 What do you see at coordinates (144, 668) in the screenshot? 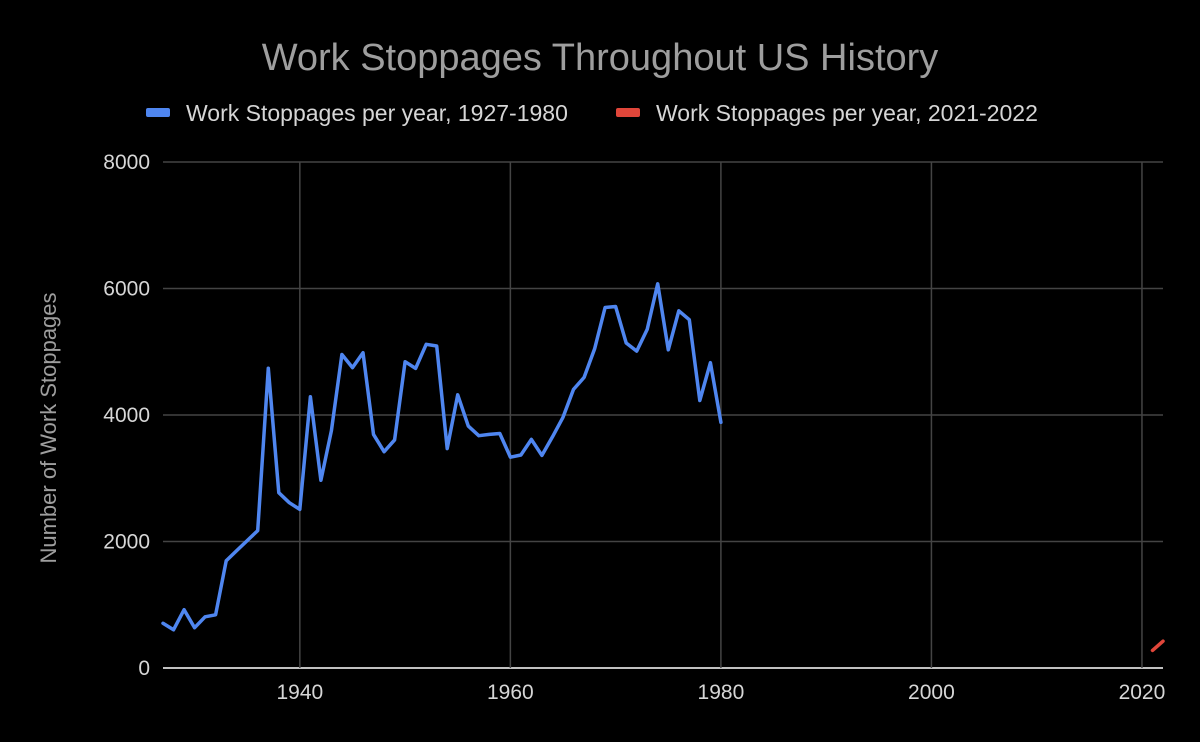
I see `y-tick-label: 0` at bounding box center [144, 668].